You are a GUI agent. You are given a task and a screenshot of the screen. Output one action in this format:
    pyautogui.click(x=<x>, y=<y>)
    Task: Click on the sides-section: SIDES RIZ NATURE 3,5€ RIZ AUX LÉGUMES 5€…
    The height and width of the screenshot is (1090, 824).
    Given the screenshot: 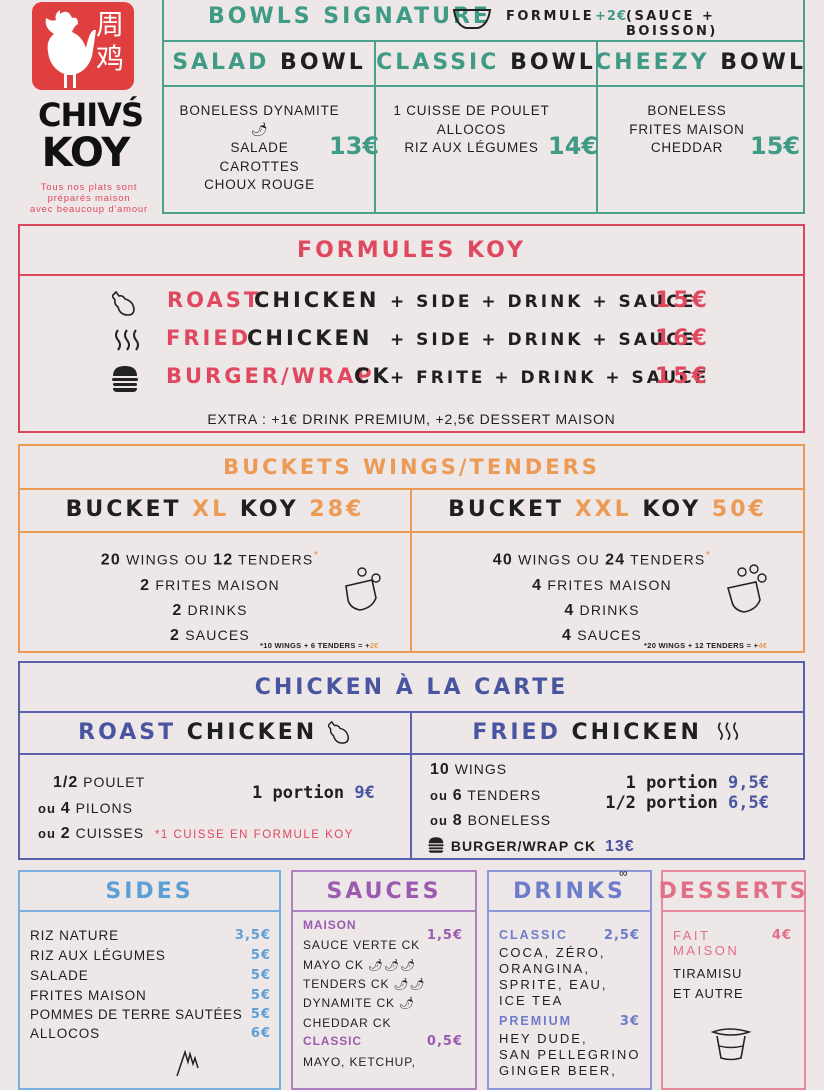 What is the action you would take?
    pyautogui.click(x=149, y=980)
    